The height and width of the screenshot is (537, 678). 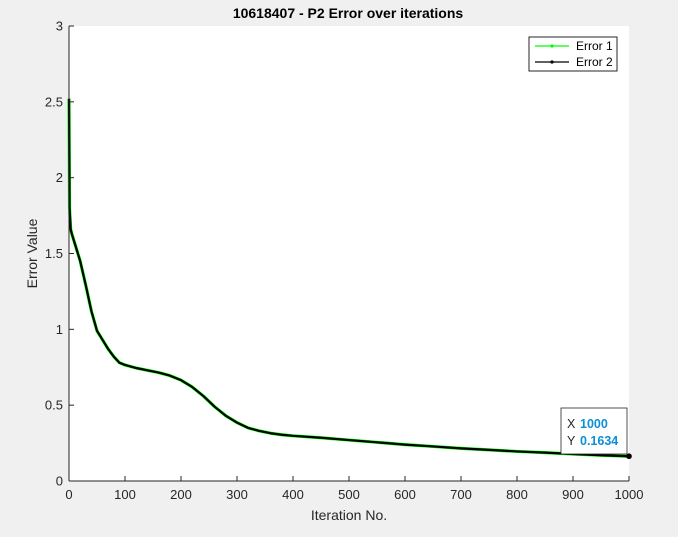 What do you see at coordinates (293, 494) in the screenshot?
I see `x-tick-label: 400` at bounding box center [293, 494].